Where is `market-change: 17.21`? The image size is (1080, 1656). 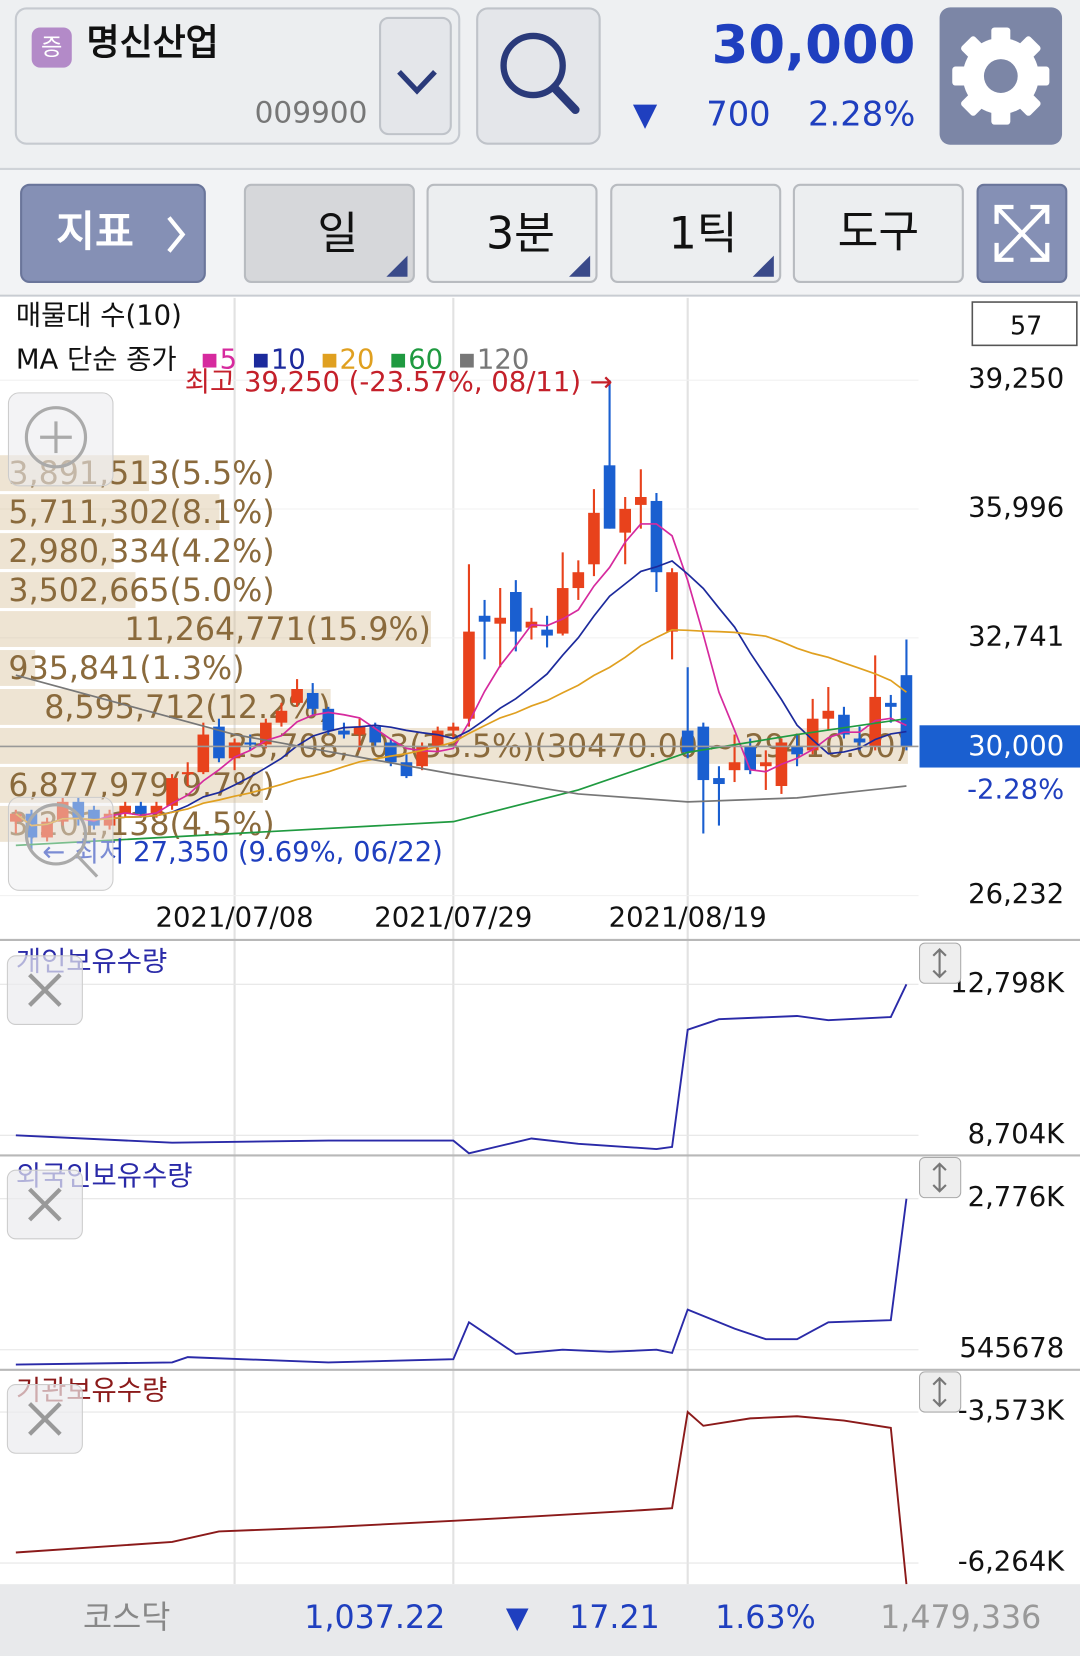
market-change: 17.21 is located at coordinates (614, 1618).